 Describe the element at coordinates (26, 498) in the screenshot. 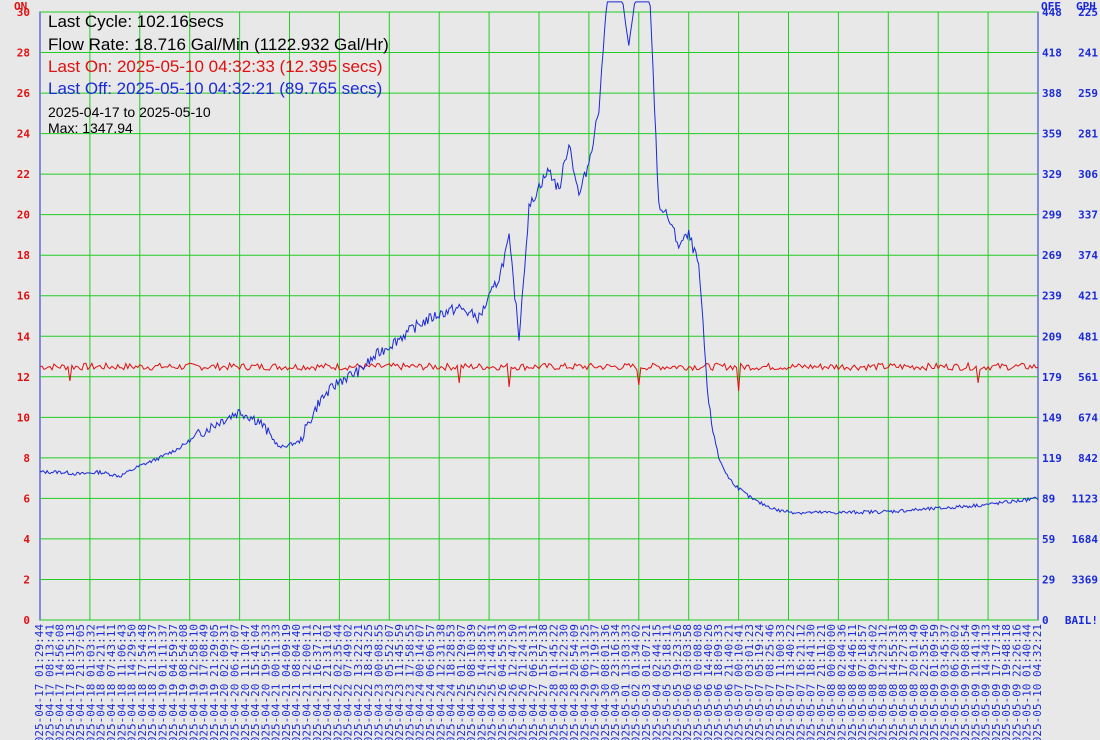

I see `y-tick-label: 6` at that location.